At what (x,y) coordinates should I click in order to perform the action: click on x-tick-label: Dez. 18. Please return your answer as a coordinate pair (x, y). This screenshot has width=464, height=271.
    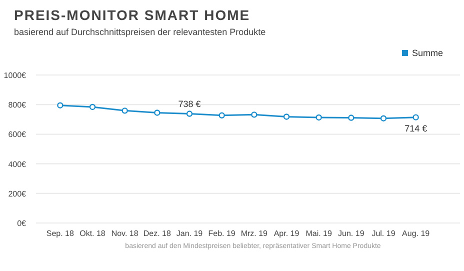
    Looking at the image, I should click on (157, 233).